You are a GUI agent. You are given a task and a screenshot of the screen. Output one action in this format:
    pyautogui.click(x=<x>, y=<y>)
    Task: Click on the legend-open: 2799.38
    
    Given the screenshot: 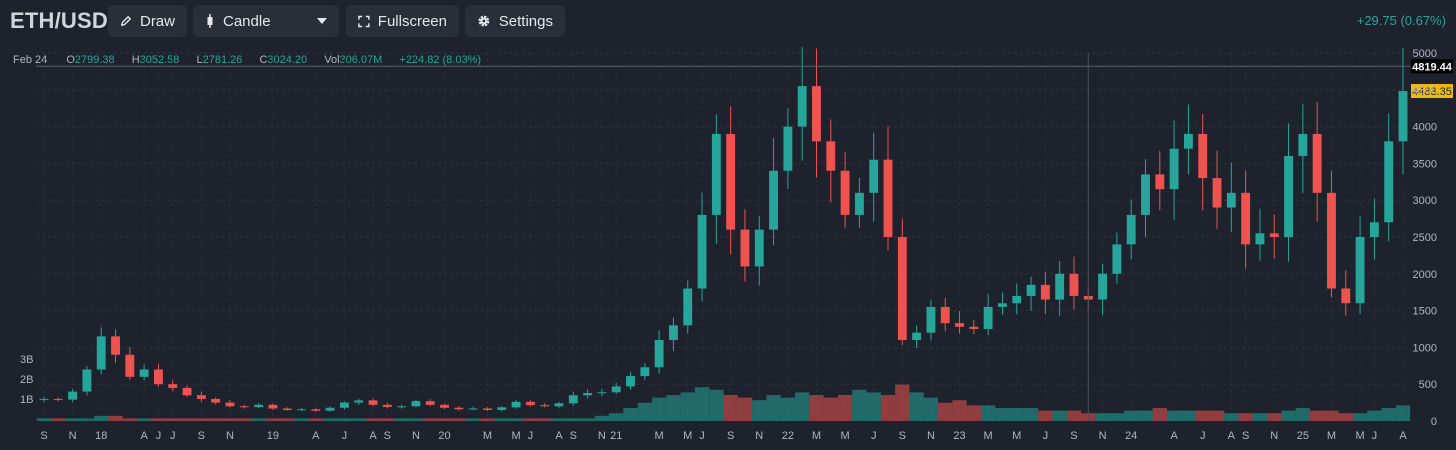 What is the action you would take?
    pyautogui.click(x=94, y=60)
    